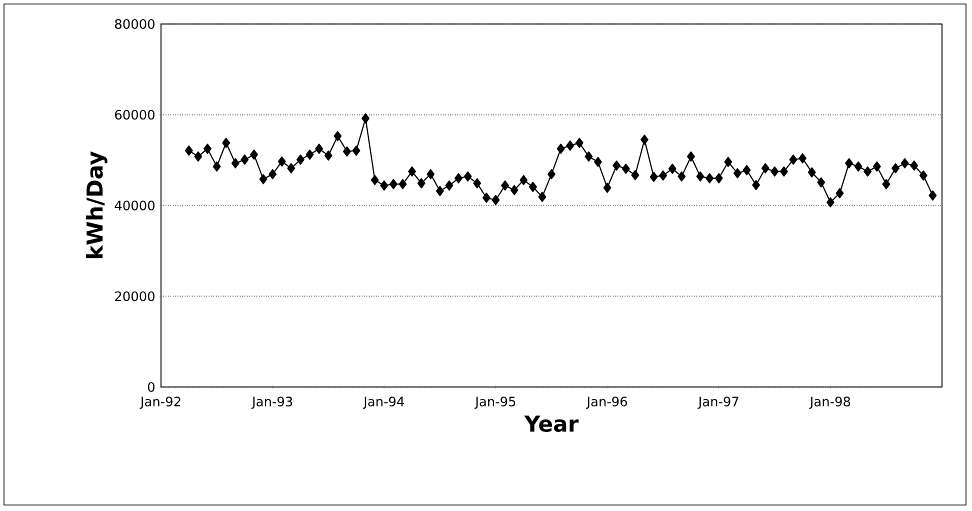 This screenshot has width=972, height=511. I want to click on y-tick-label: 20000, so click(134, 296).